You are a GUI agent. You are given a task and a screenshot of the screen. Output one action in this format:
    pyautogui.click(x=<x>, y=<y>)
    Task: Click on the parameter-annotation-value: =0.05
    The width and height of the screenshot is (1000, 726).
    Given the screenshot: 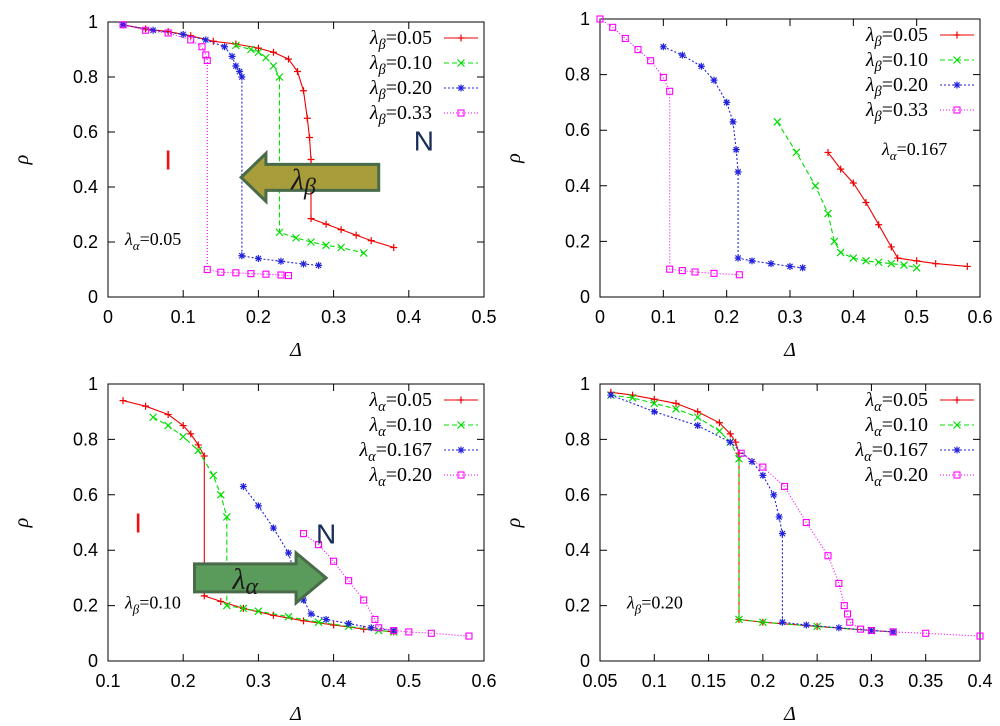 What is the action you would take?
    pyautogui.click(x=161, y=239)
    